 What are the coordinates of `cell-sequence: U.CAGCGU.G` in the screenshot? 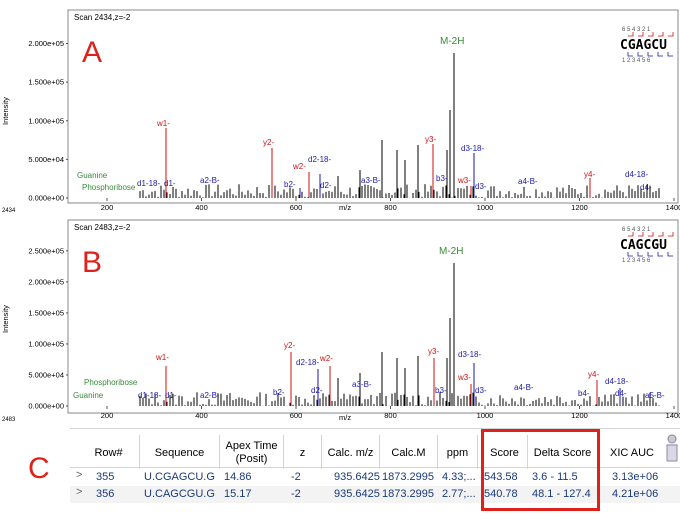 It's located at (179, 494).